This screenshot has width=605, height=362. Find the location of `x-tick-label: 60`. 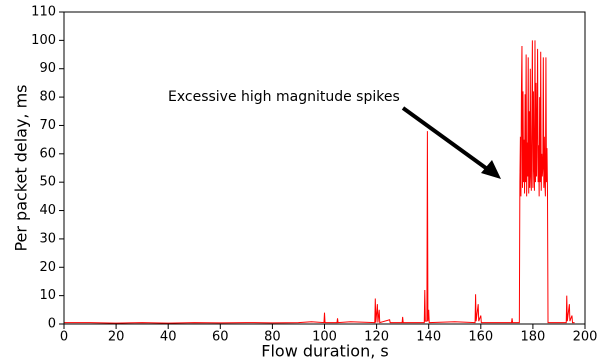

x-tick-label: 60 is located at coordinates (220, 337).